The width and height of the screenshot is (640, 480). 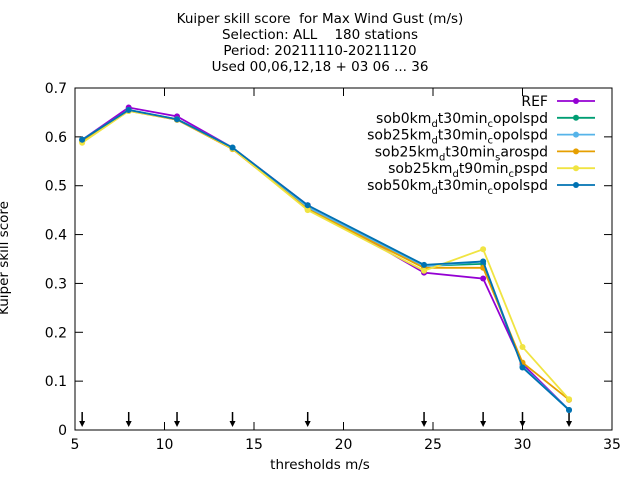 I want to click on x-tick-label: 10, so click(x=165, y=445).